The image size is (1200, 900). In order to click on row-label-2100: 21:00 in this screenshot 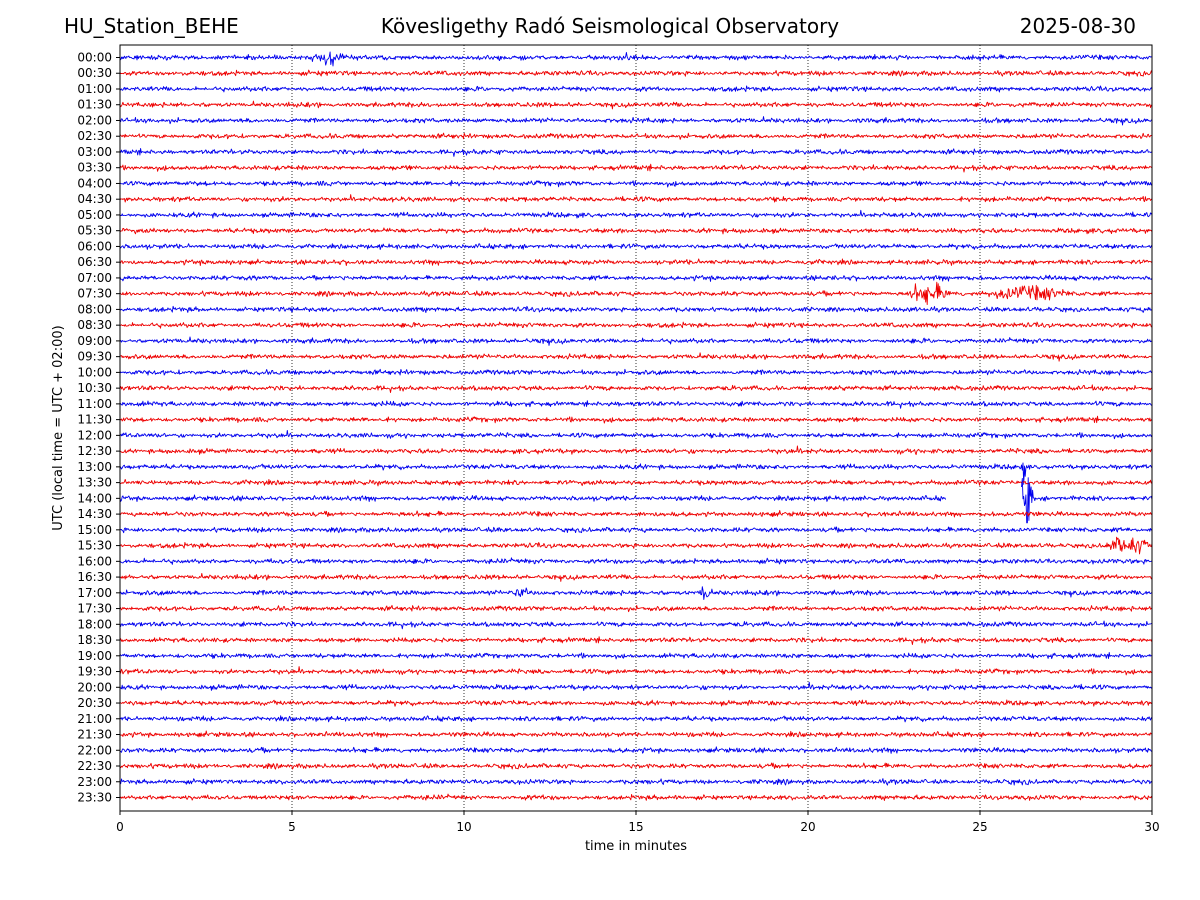, I will do `click(94, 719)`.